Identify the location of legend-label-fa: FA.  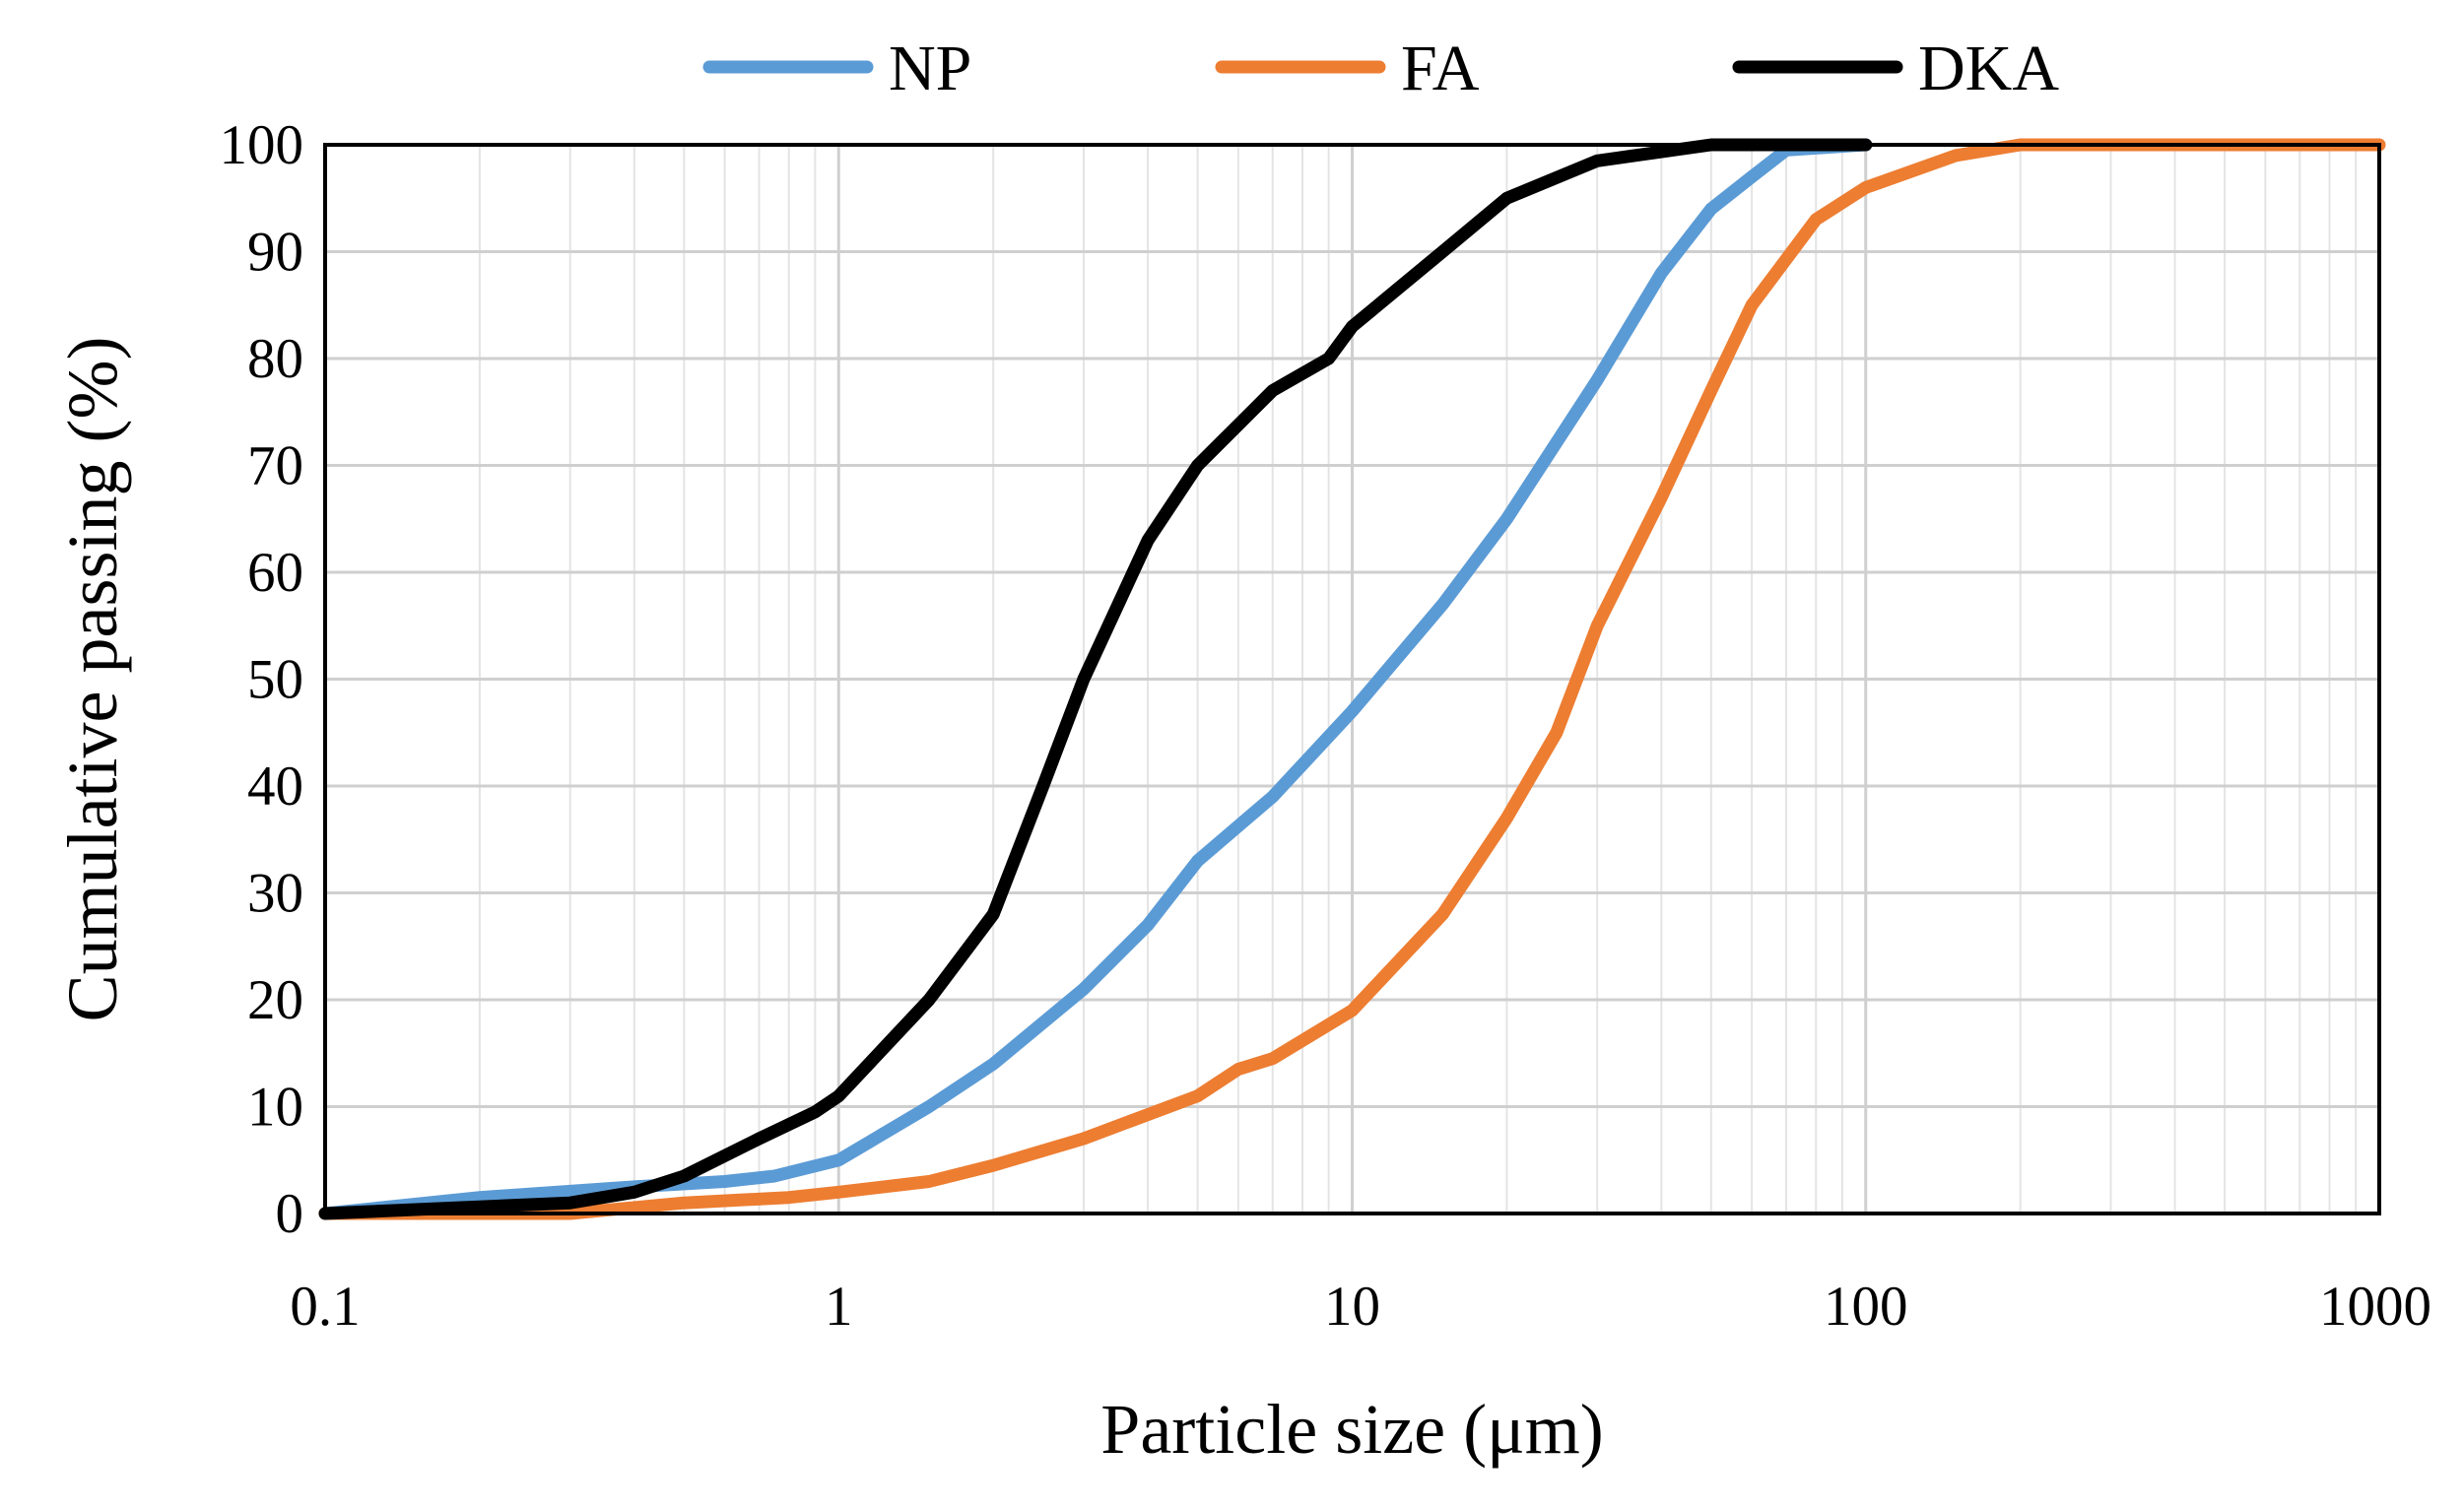
(1441, 68).